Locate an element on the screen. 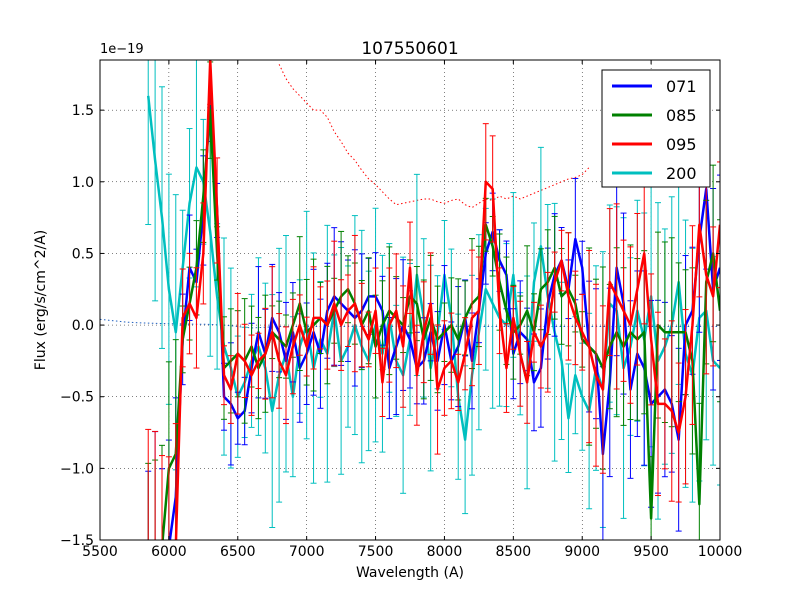 This screenshot has width=800, height=600. x-tick-label: 8500 is located at coordinates (514, 552).